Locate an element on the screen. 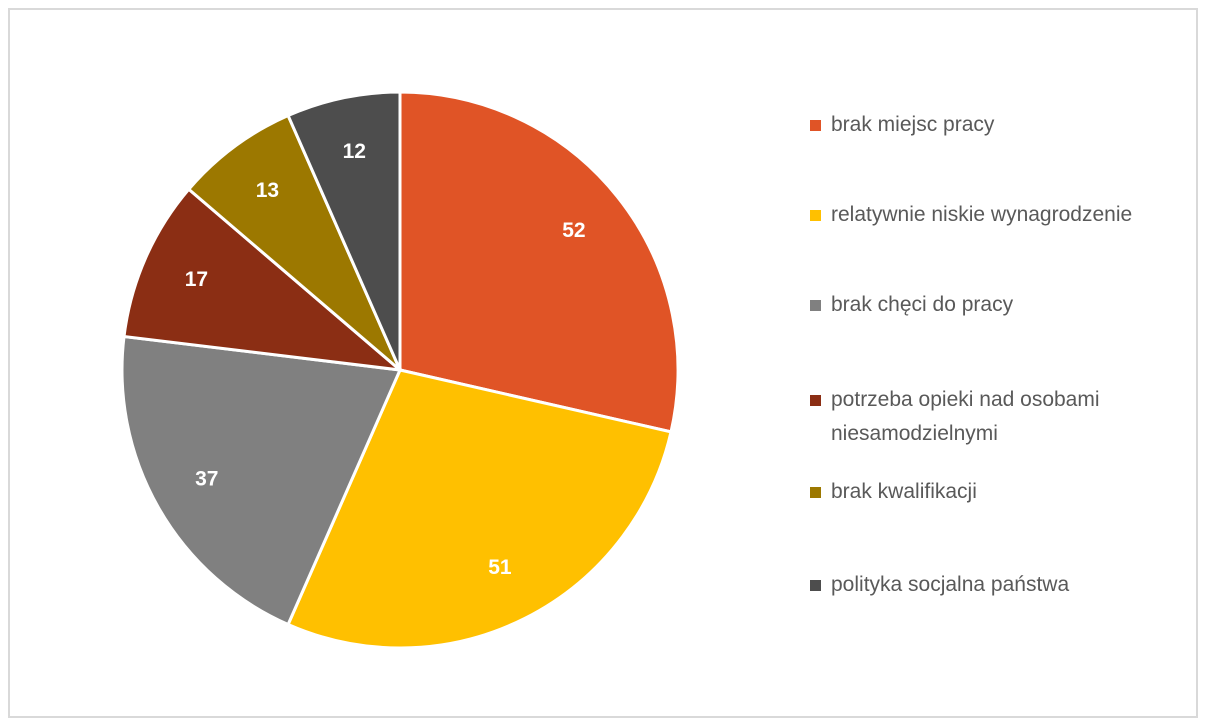 The height and width of the screenshot is (726, 1206). legend-label: brak chęci do pracy is located at coordinates (922, 304).